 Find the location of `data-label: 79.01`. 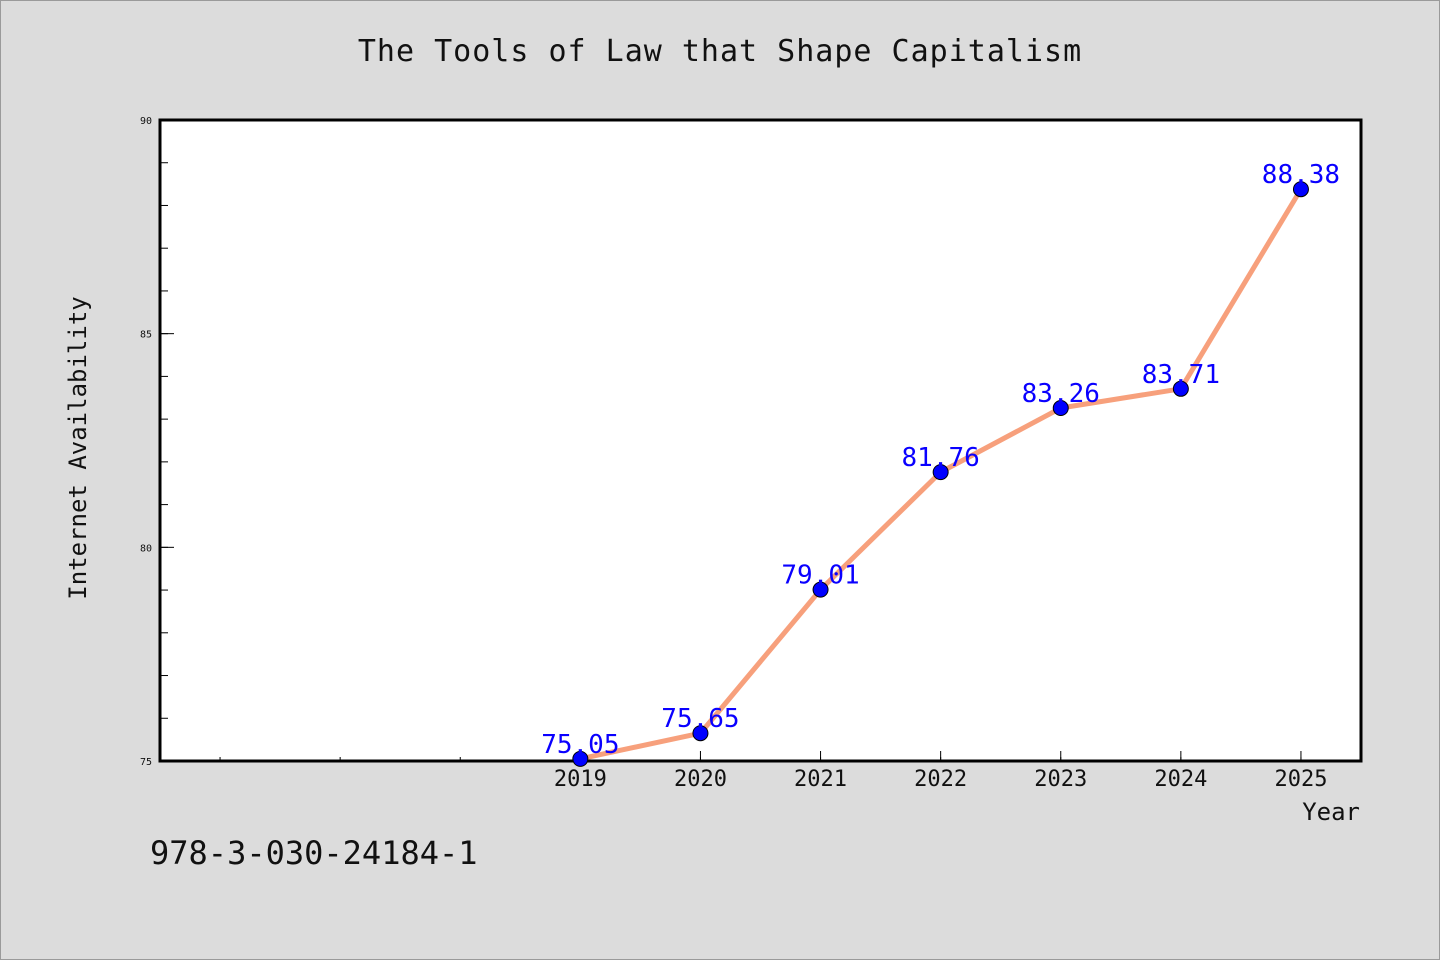

data-label: 79.01 is located at coordinates (820, 576).